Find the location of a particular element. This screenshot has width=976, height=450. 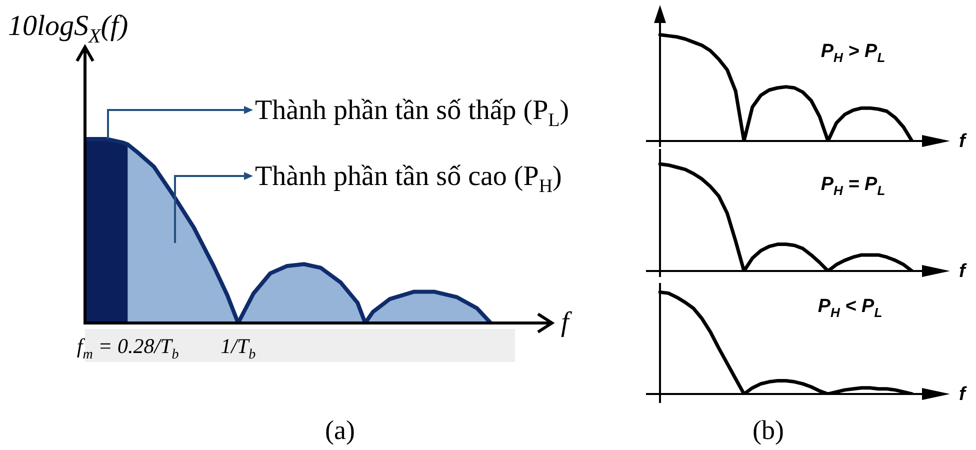

text: (b) is located at coordinates (768, 430).